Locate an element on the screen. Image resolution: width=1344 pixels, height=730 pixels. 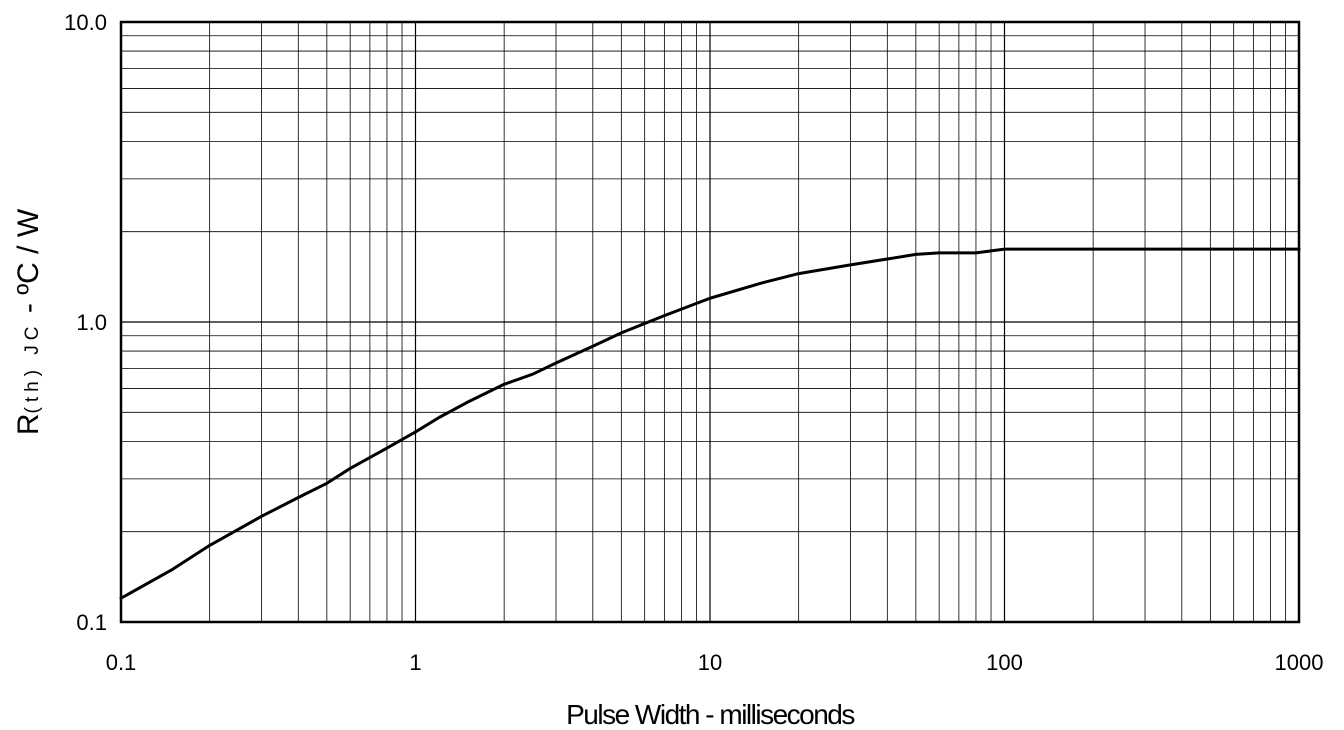
y-axis-title: R(th) JC - ºC / W is located at coordinates (28, 321).